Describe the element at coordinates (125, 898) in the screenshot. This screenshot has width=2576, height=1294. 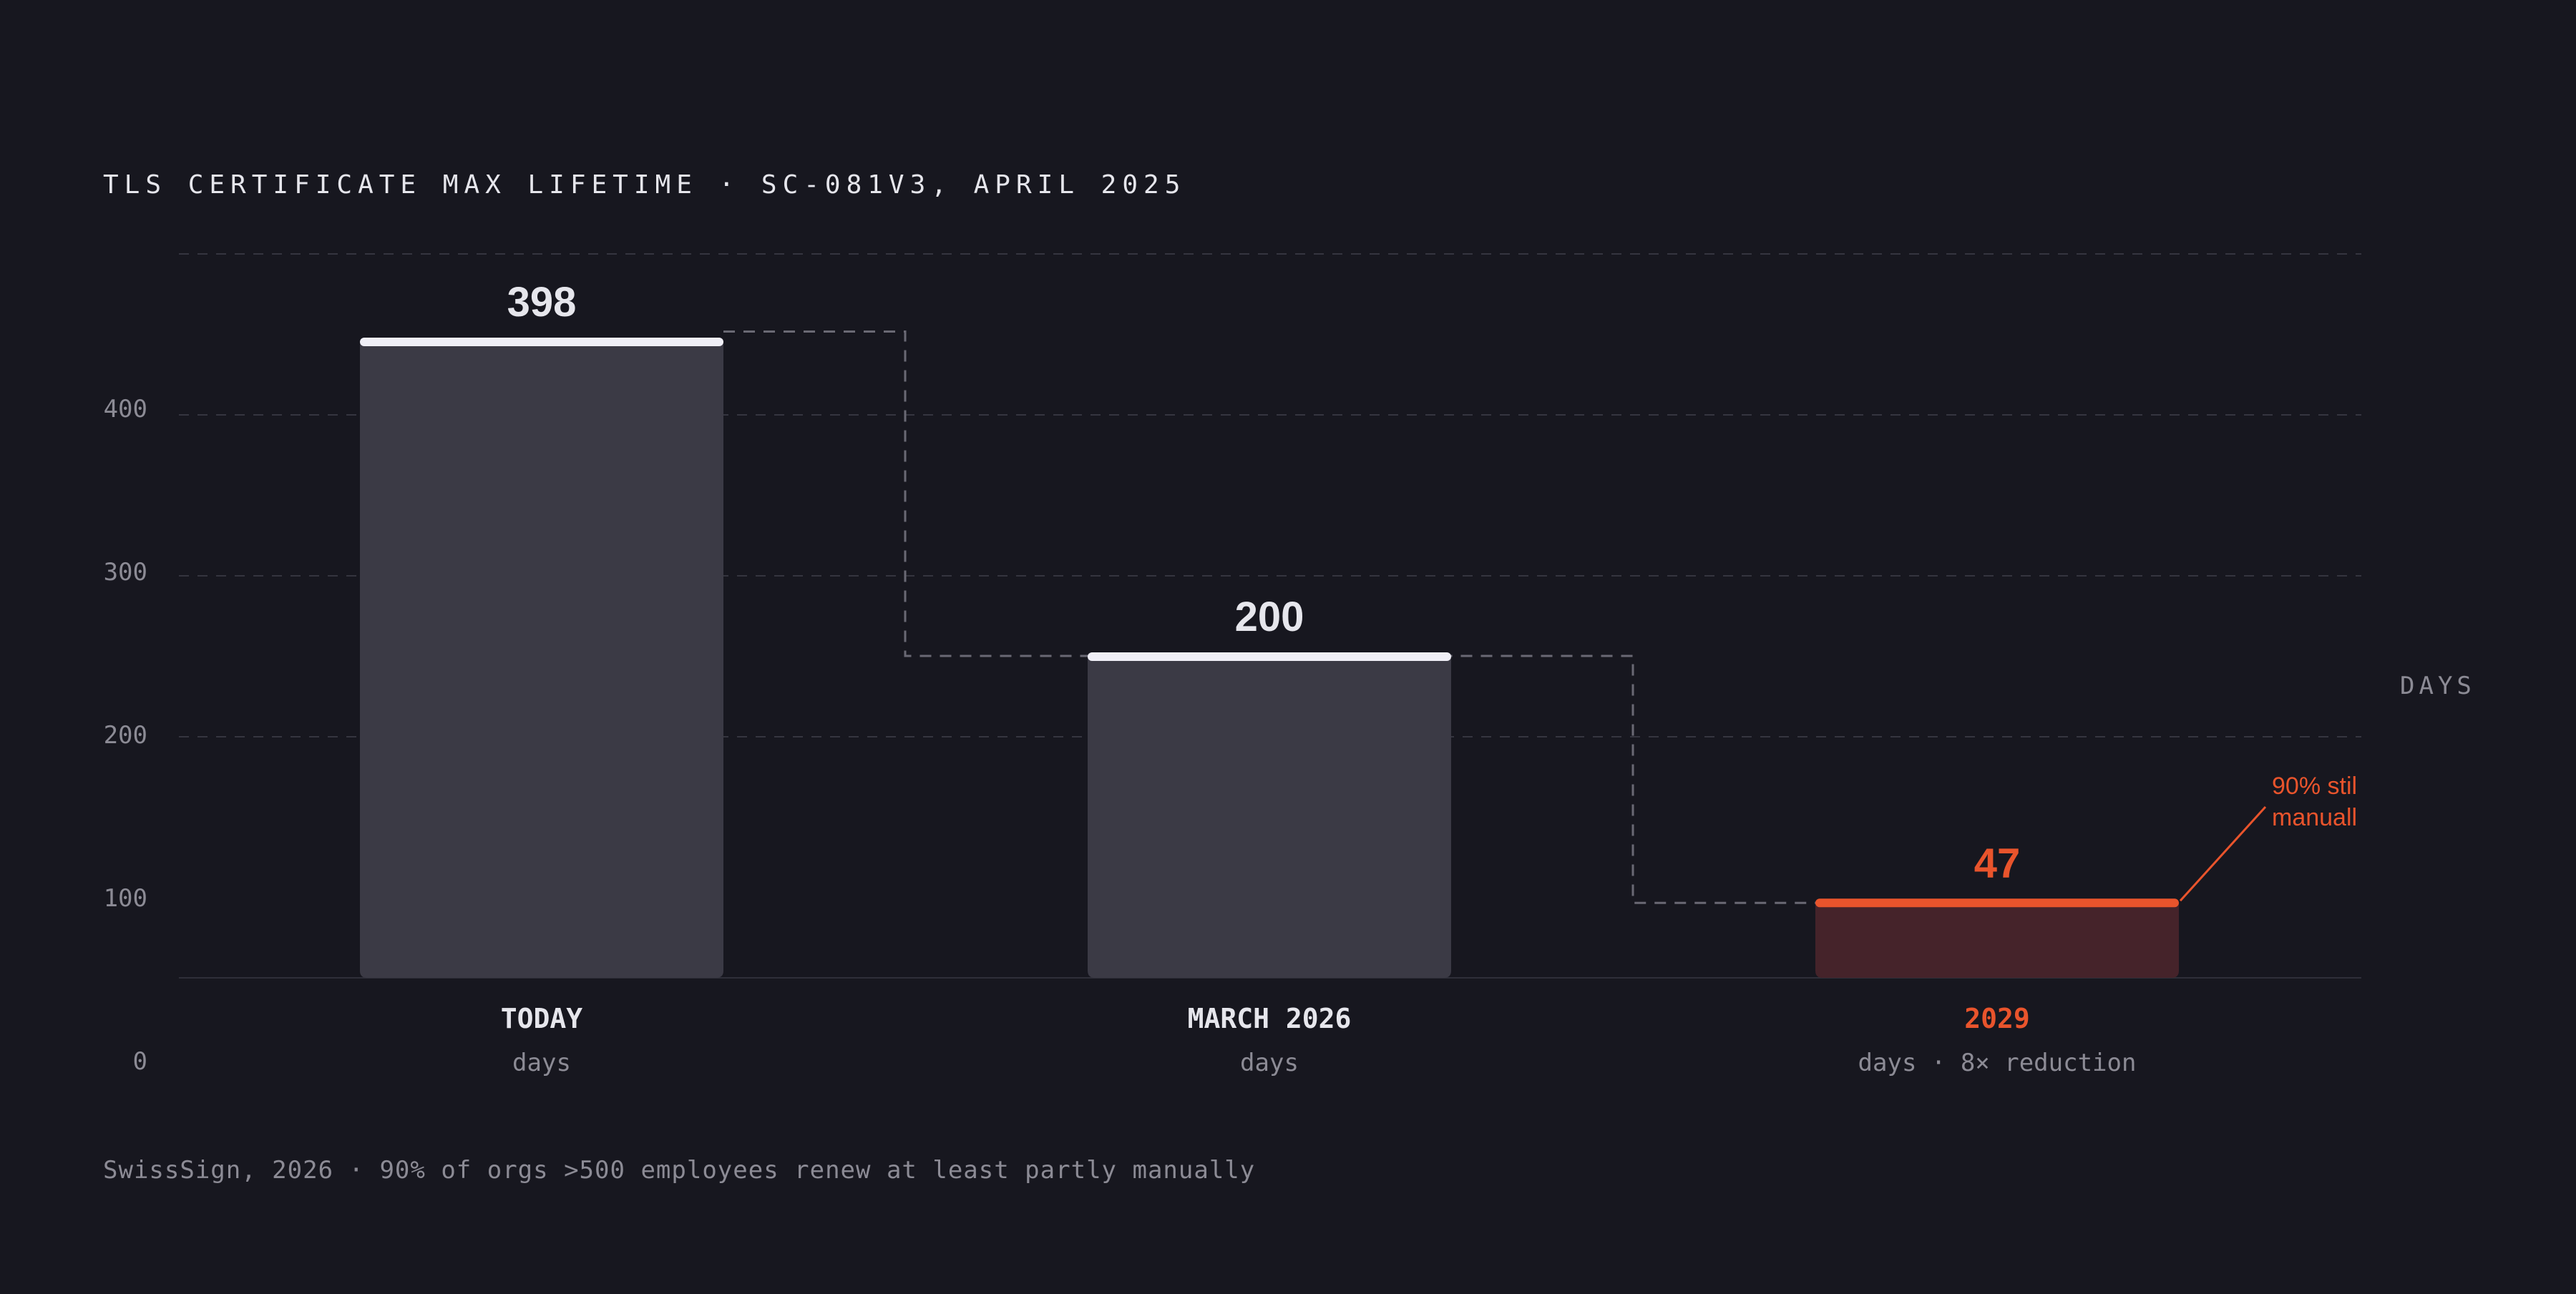
I see `y-tick-label: 100` at that location.